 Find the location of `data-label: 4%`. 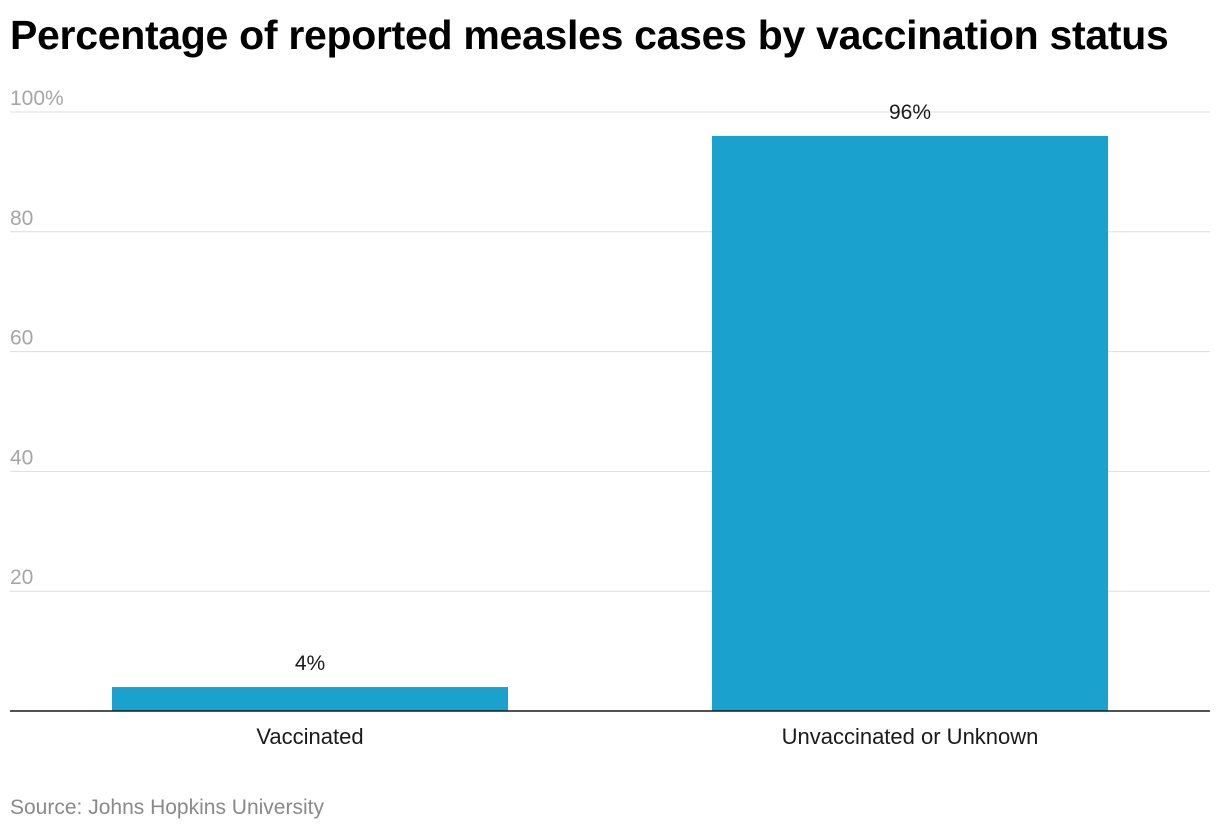

data-label: 4% is located at coordinates (310, 663).